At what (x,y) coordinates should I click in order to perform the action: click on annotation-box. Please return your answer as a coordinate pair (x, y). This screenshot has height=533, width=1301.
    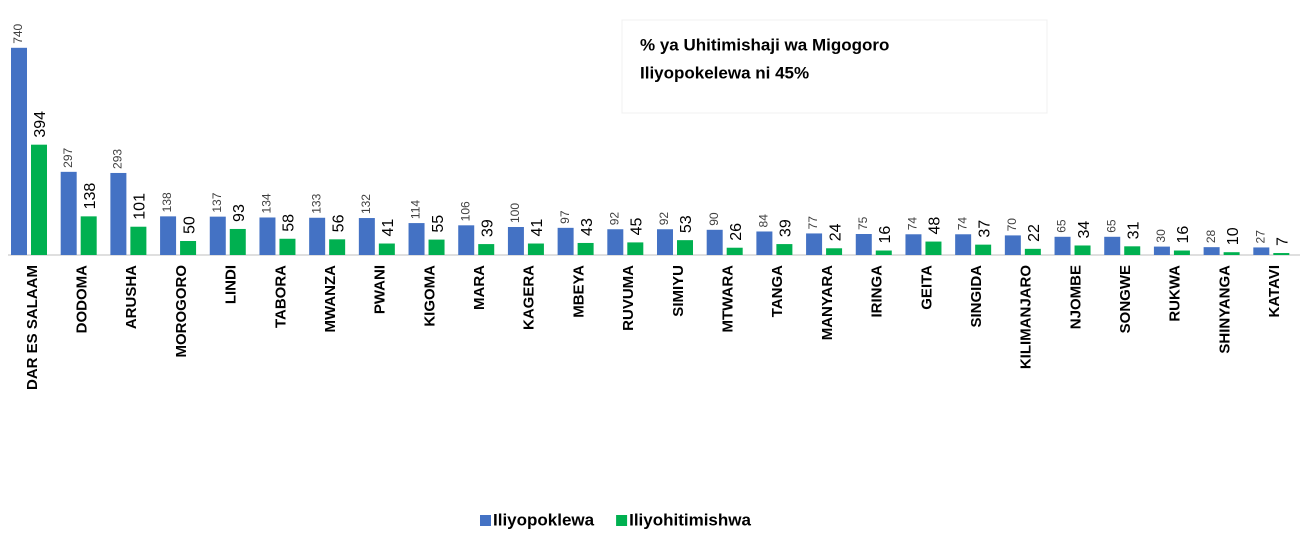
    Looking at the image, I should click on (834, 66).